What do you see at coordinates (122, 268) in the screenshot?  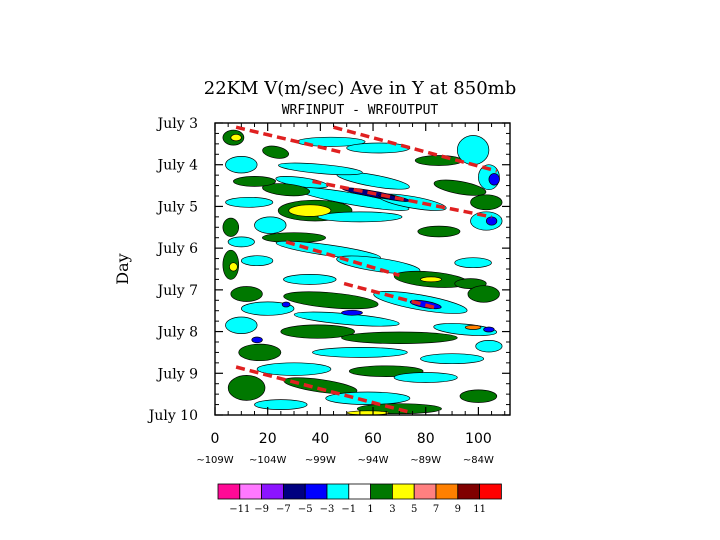 I see `y-axis-label: Day` at bounding box center [122, 268].